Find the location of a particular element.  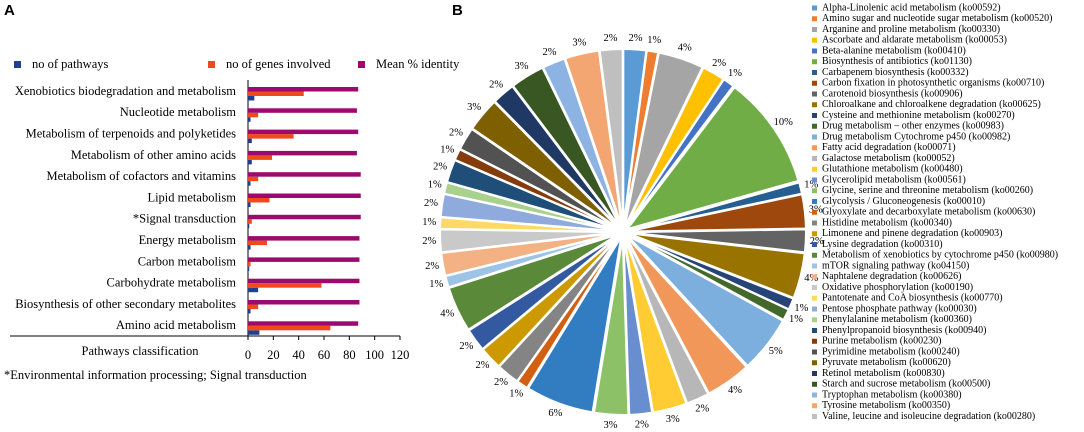

legend-label: Tyrosine metabolism (ko00350) is located at coordinates (886, 405).